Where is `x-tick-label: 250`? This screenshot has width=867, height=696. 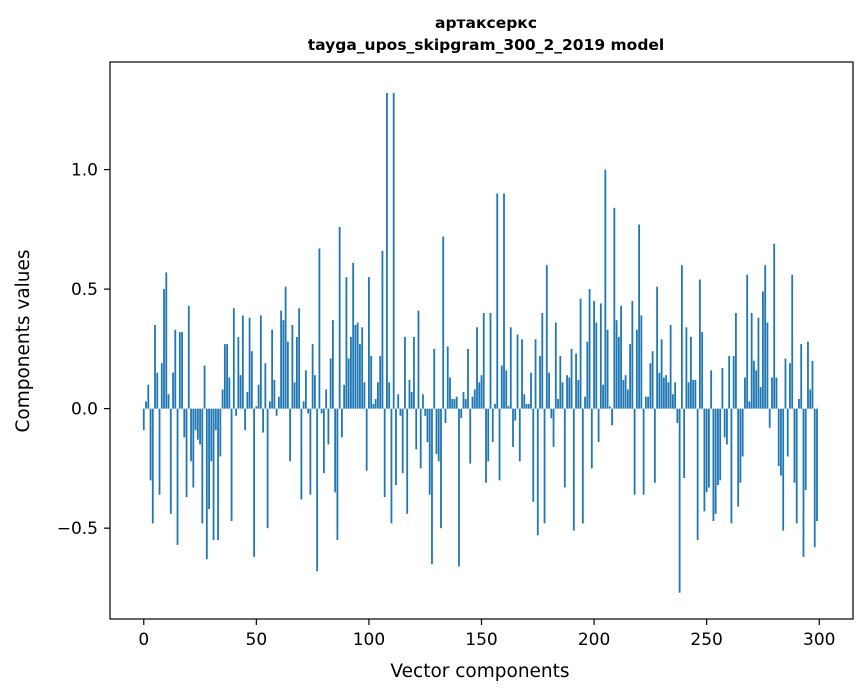 x-tick-label: 250 is located at coordinates (706, 640).